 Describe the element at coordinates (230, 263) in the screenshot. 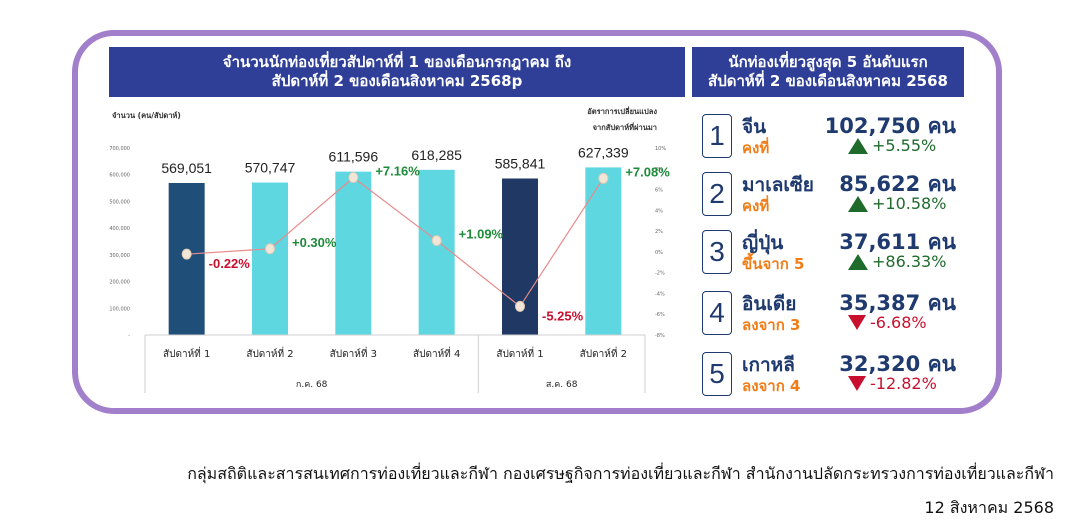

I see `change-label: -0.22%` at that location.